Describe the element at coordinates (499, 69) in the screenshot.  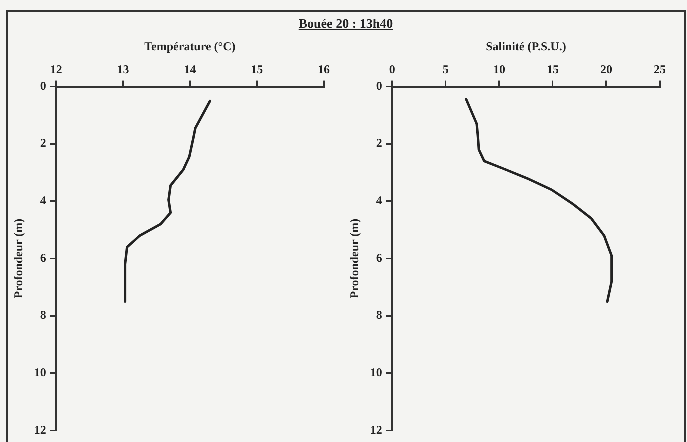
I see `x-tick-label: 10` at that location.